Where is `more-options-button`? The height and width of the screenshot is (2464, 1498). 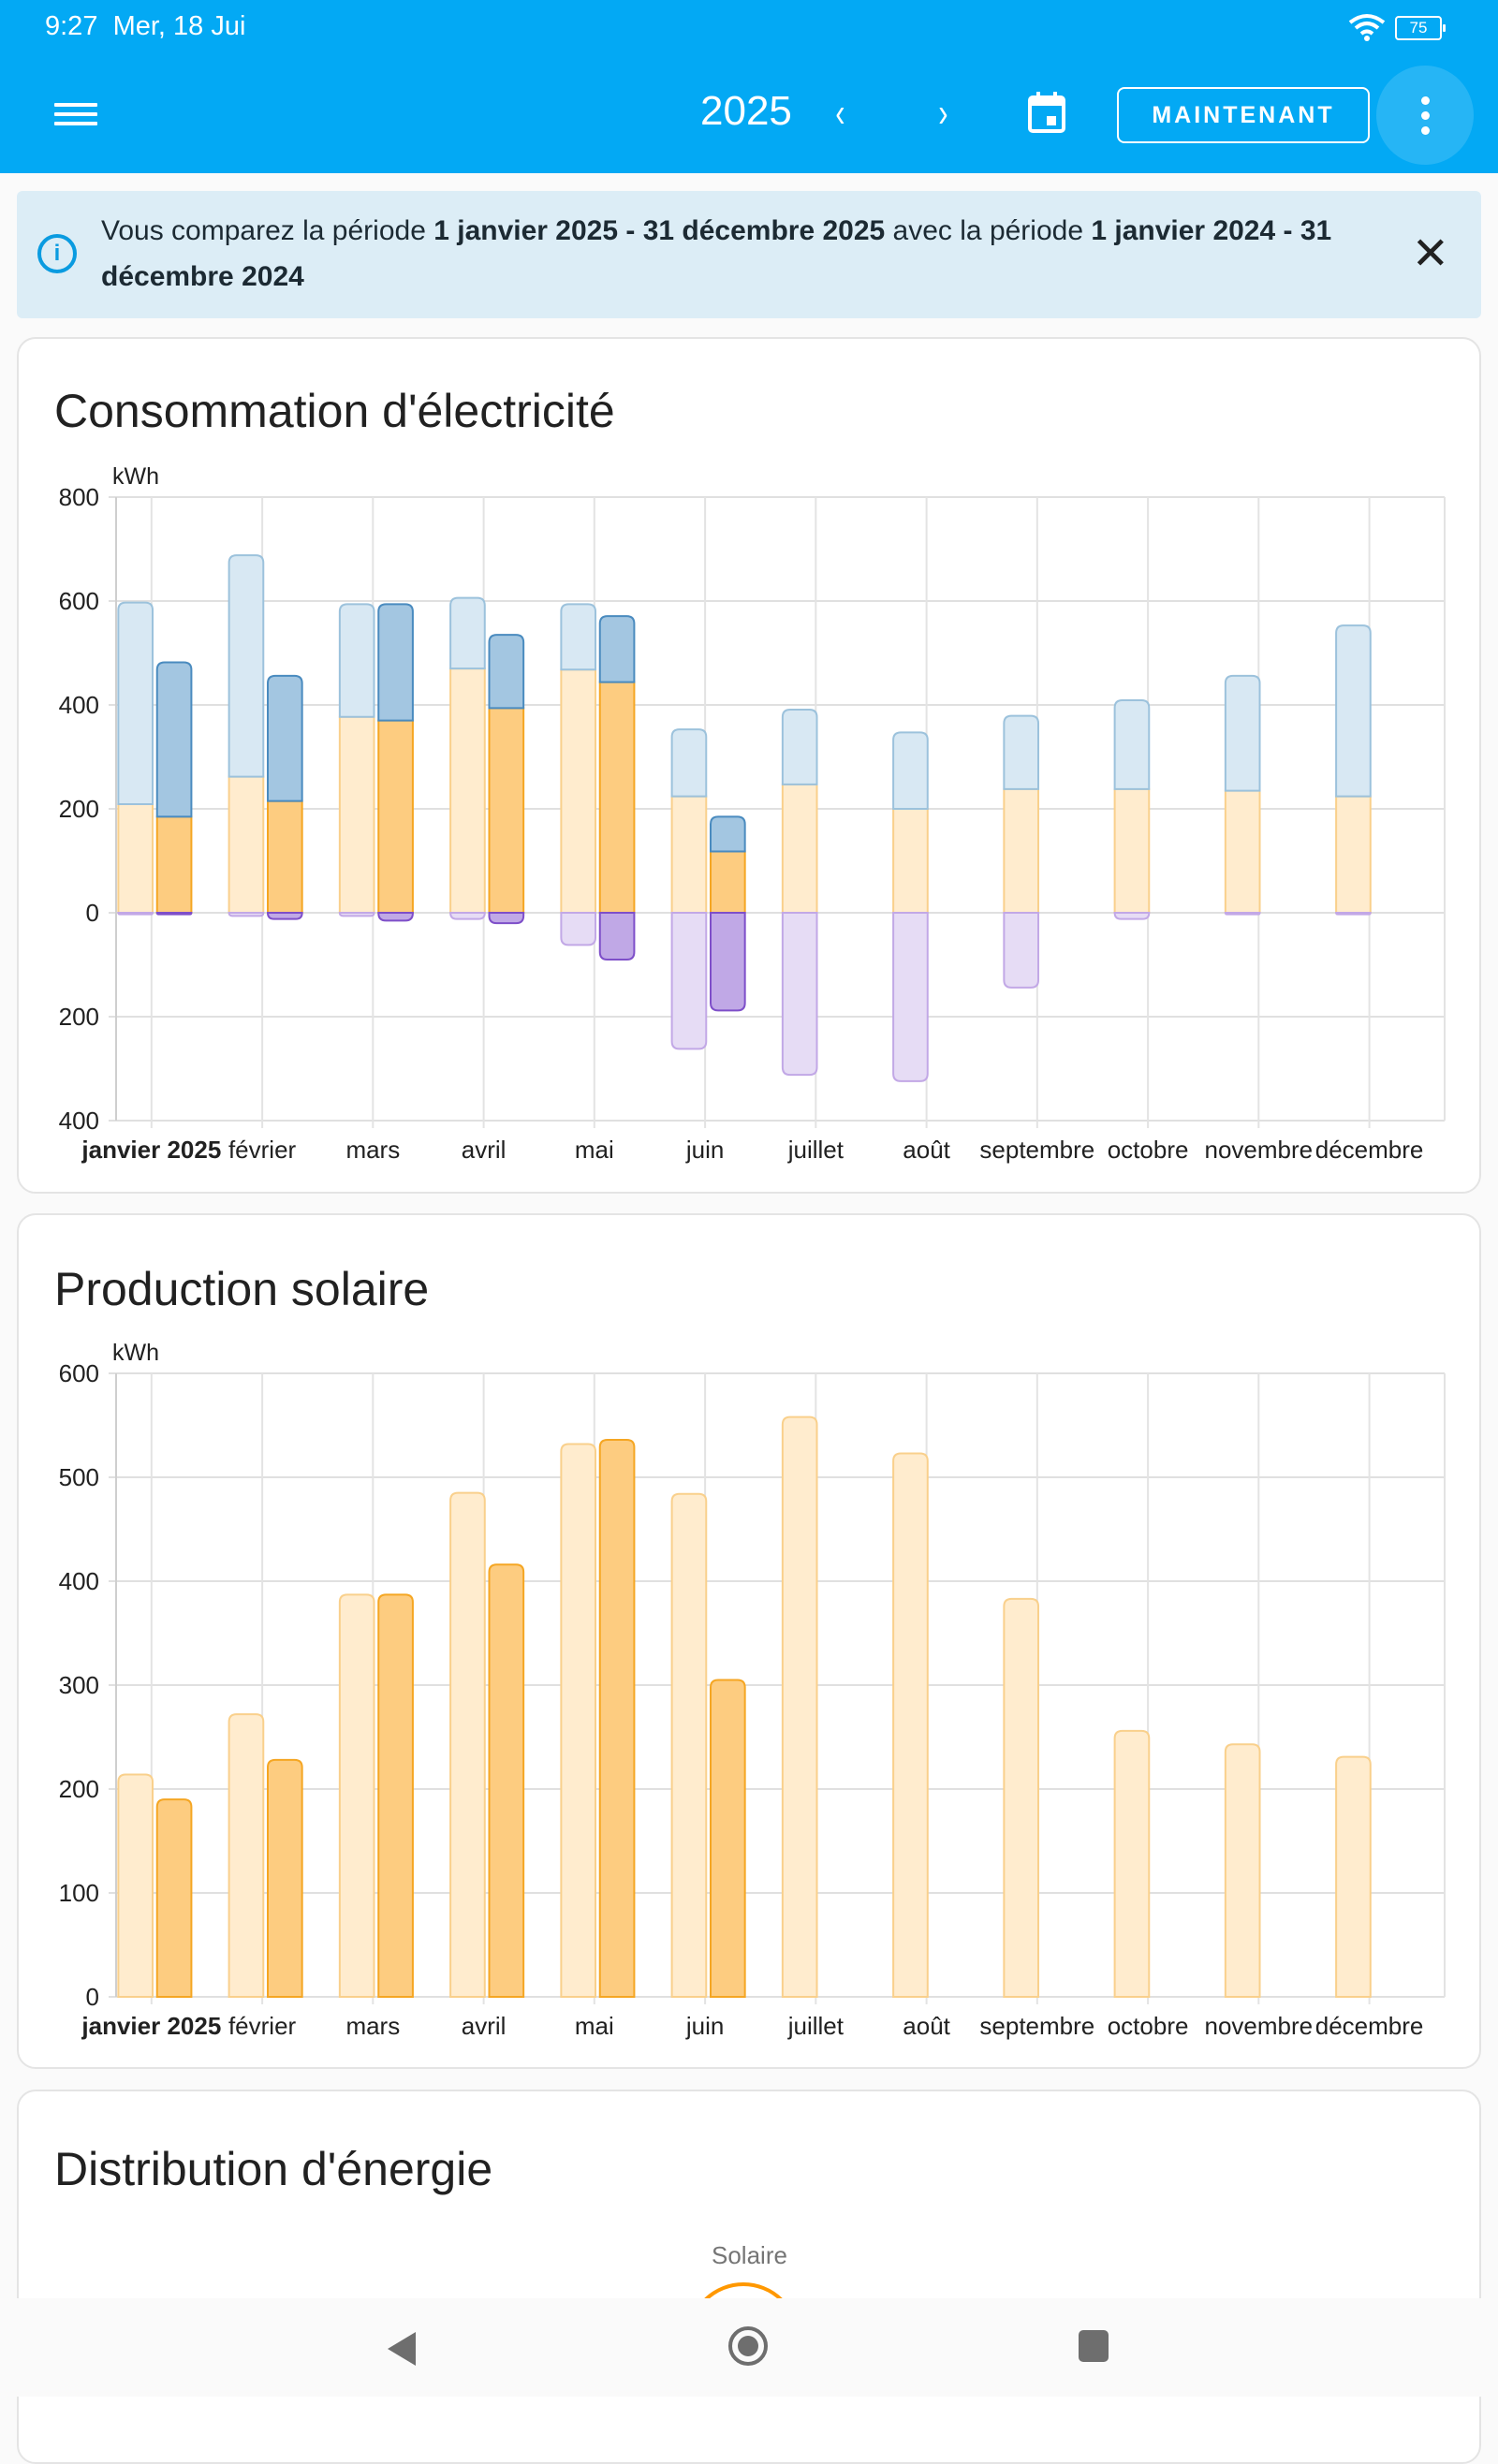 more-options-button is located at coordinates (1425, 115).